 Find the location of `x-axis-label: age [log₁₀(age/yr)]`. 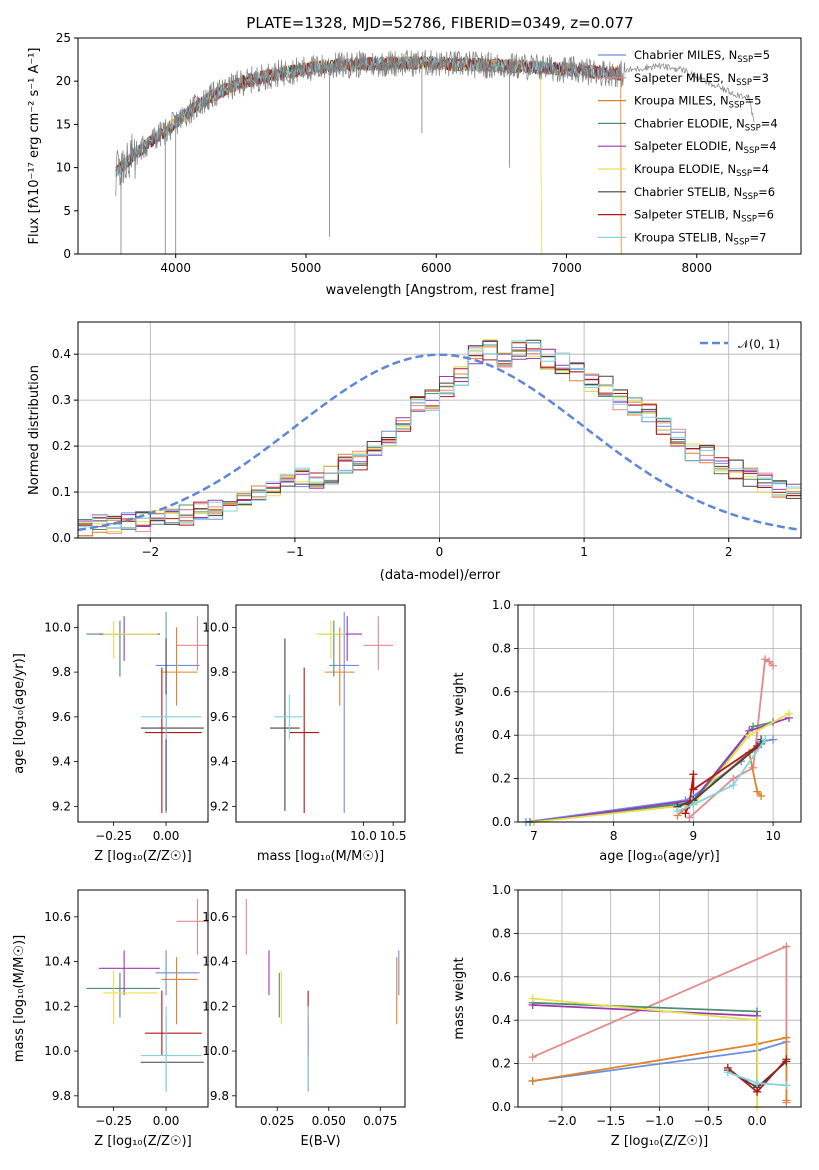

x-axis-label: age [log₁₀(age/yr)] is located at coordinates (659, 856).